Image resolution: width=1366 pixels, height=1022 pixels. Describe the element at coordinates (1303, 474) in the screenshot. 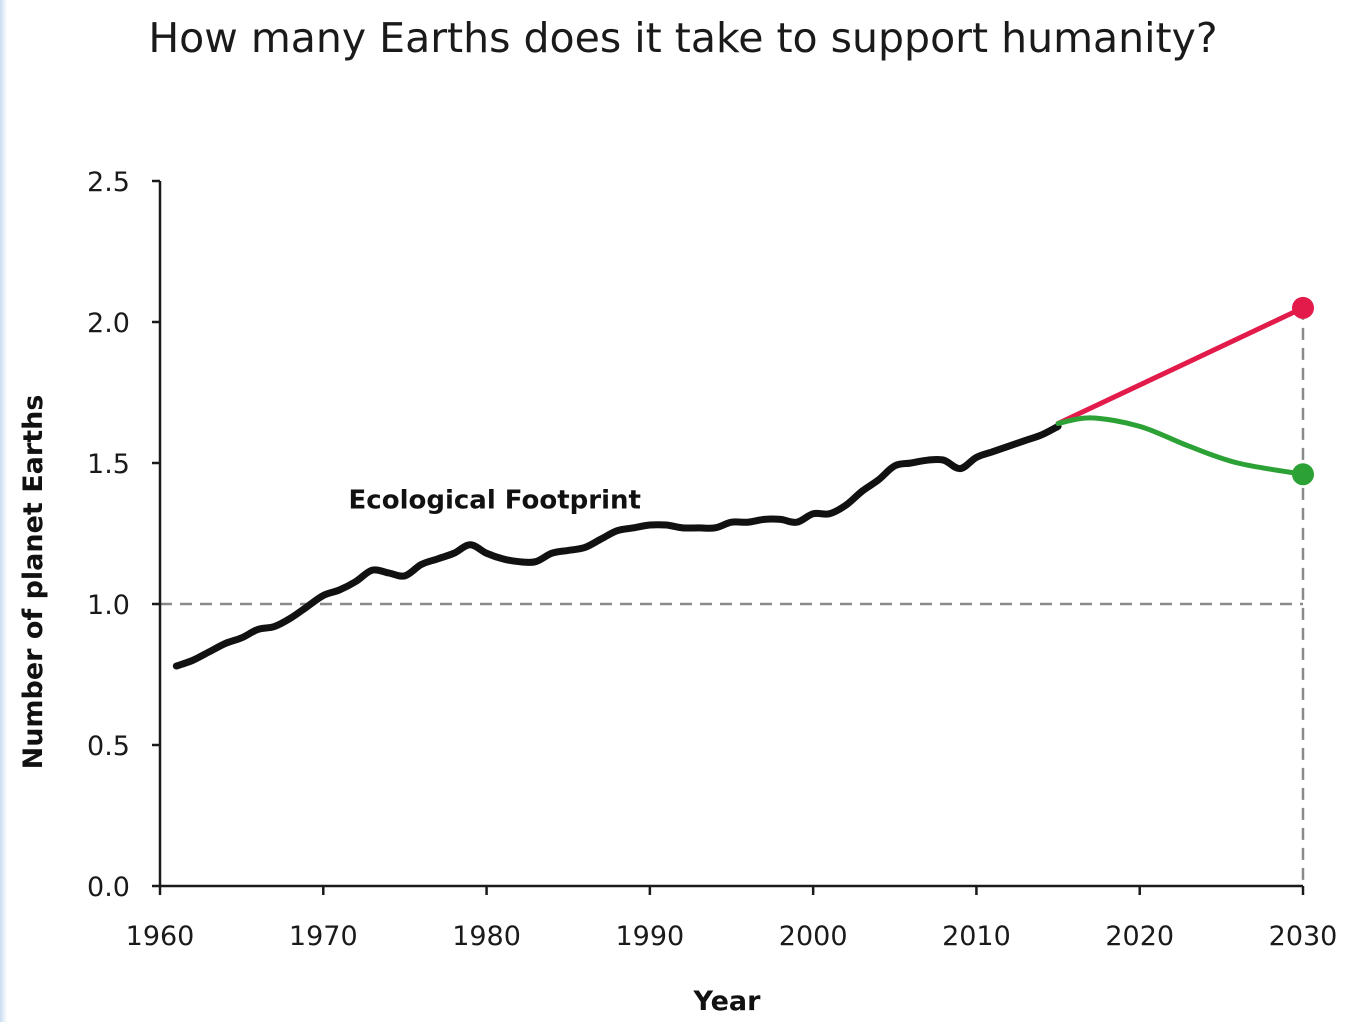

I see `reduced-footprint-2030-marker` at that location.